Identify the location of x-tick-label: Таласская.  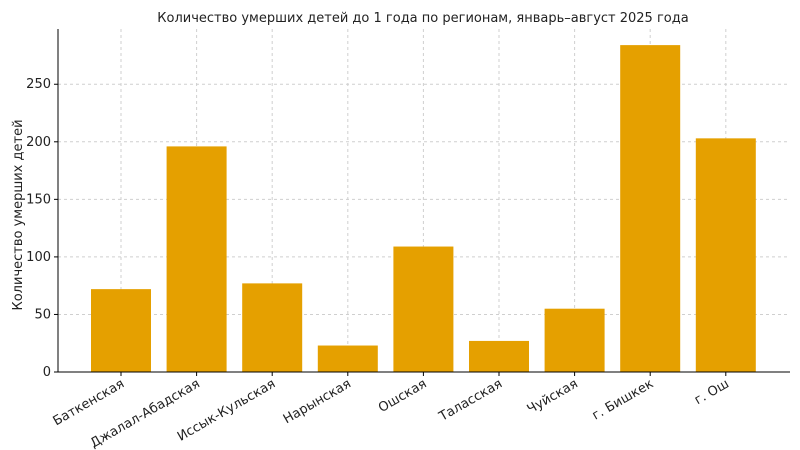
(470, 400).